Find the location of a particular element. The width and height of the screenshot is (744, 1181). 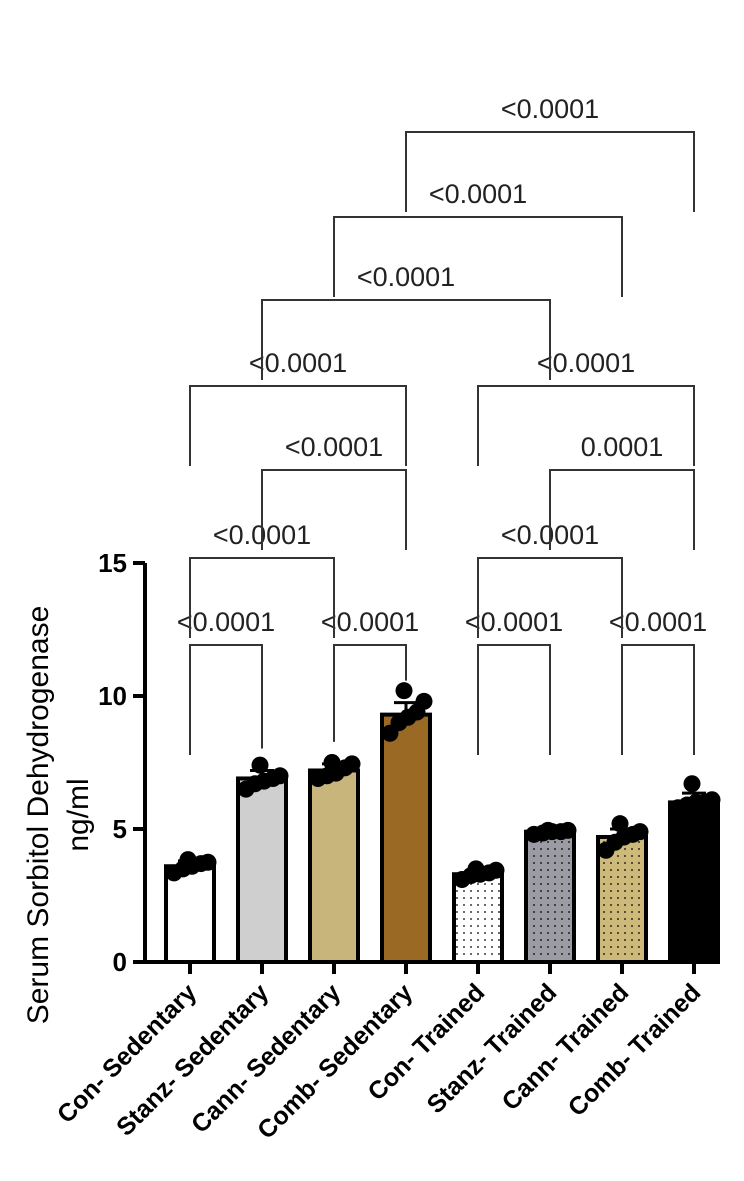

category-label: Comb- Trained is located at coordinates (635, 1050).